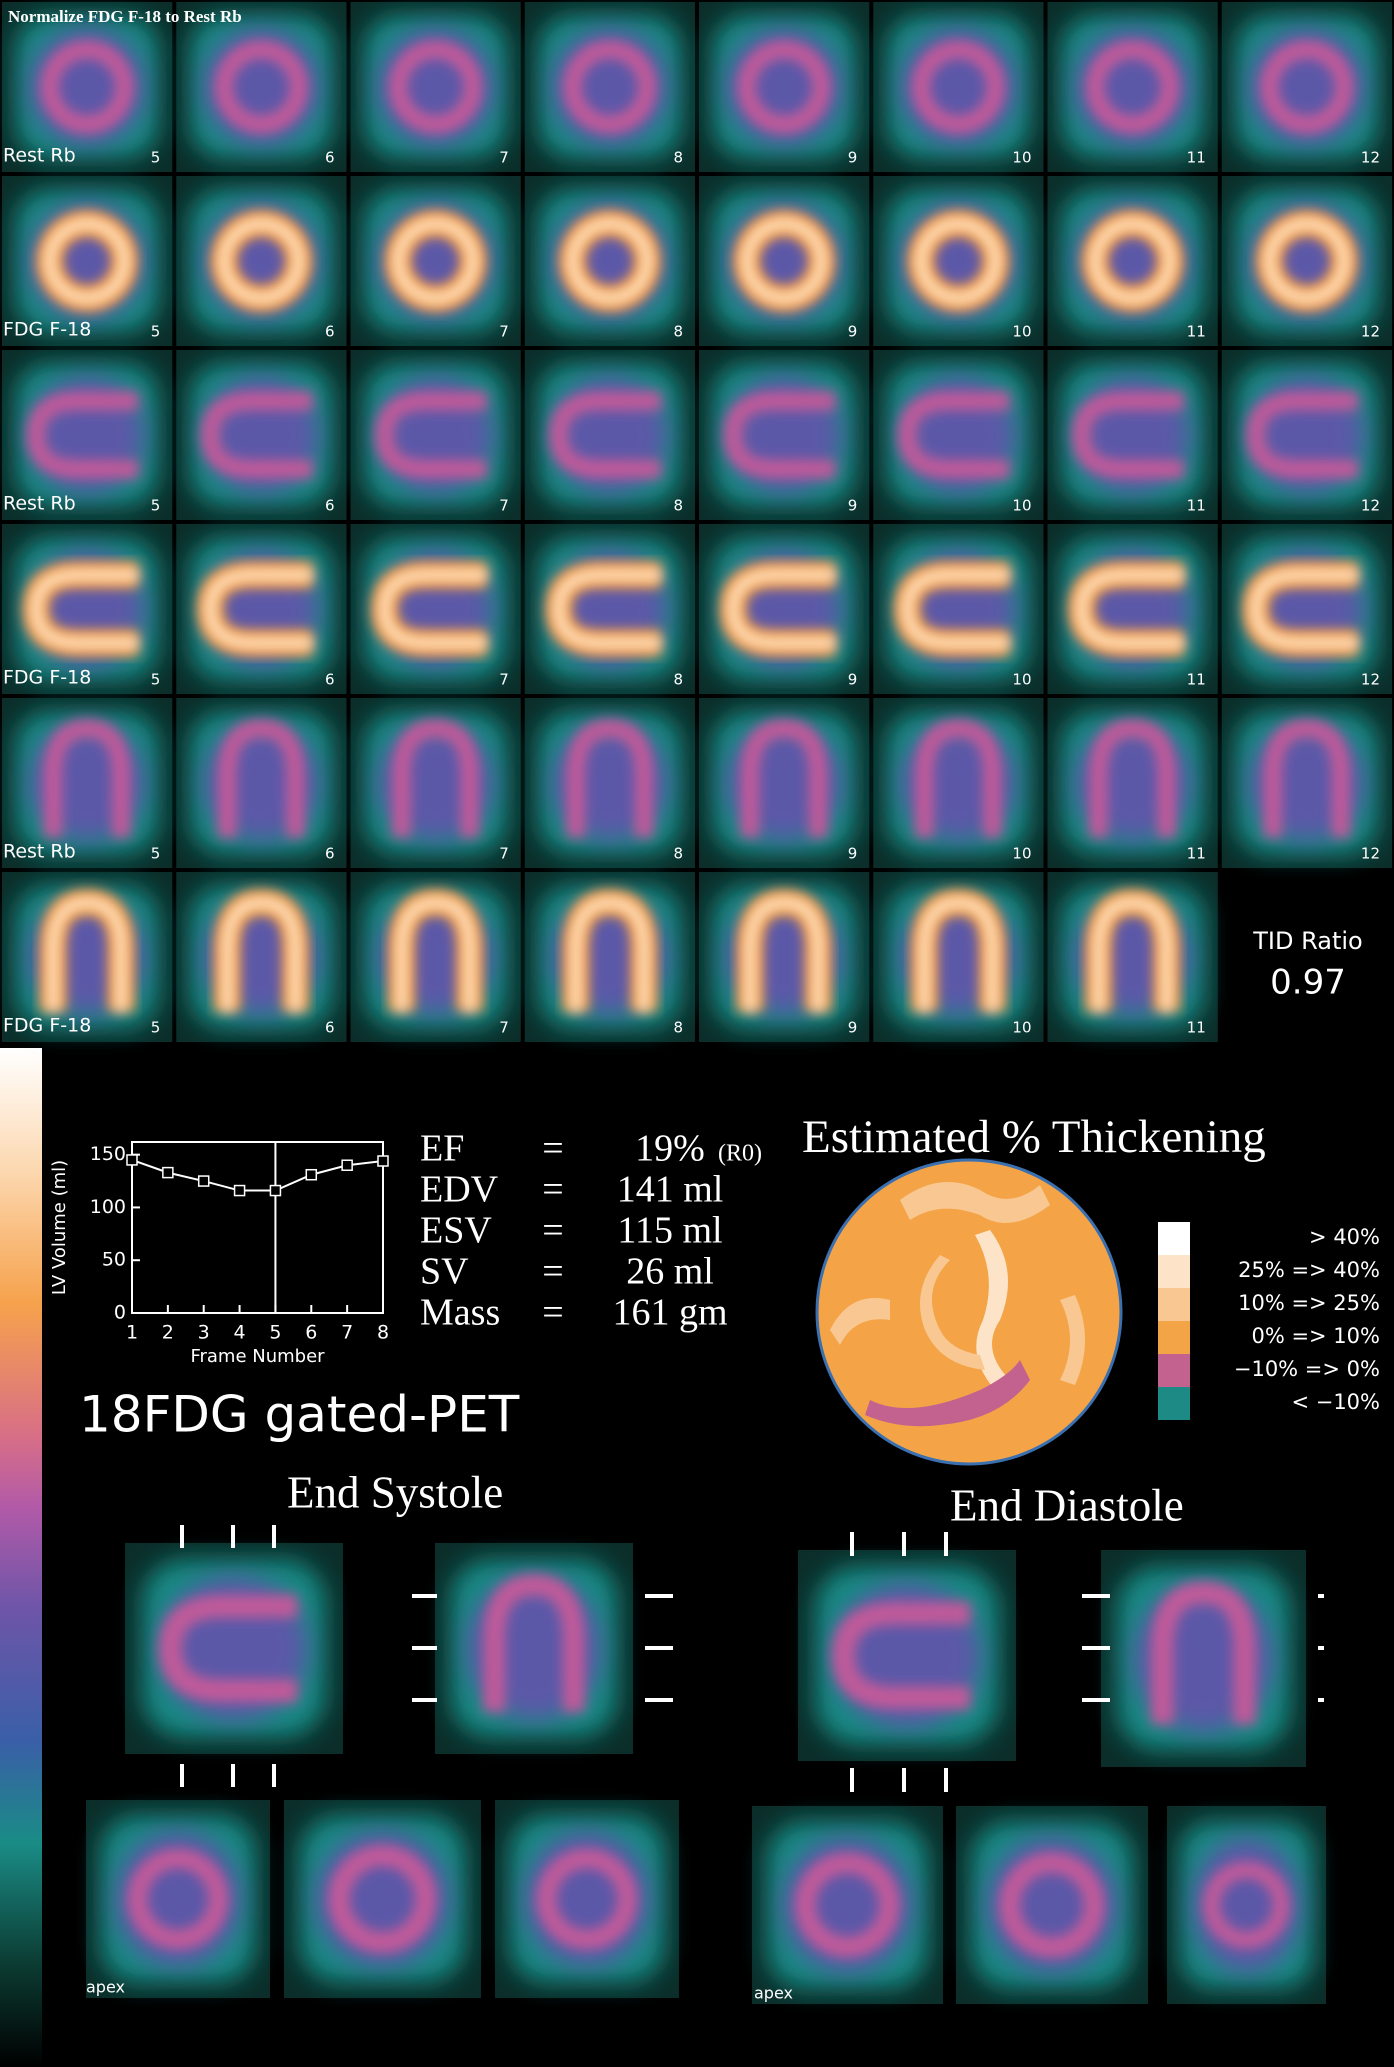 This screenshot has height=2067, width=1394. I want to click on scan-tile: 5 FDG F-18, so click(87, 261).